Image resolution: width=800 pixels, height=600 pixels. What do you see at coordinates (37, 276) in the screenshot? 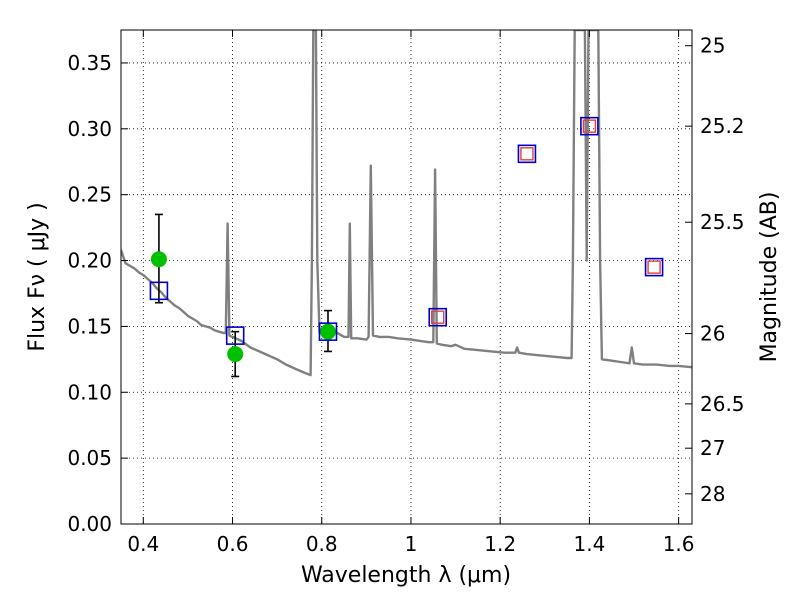
I see `y-axis-label: Flux Fν ( μJy )` at bounding box center [37, 276].